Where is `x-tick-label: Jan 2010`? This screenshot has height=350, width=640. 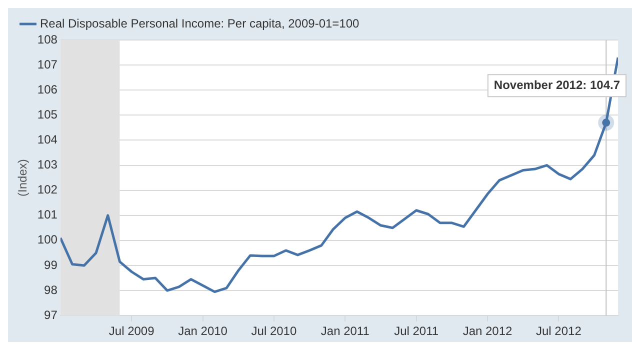 x-tick-label: Jan 2010 is located at coordinates (203, 331).